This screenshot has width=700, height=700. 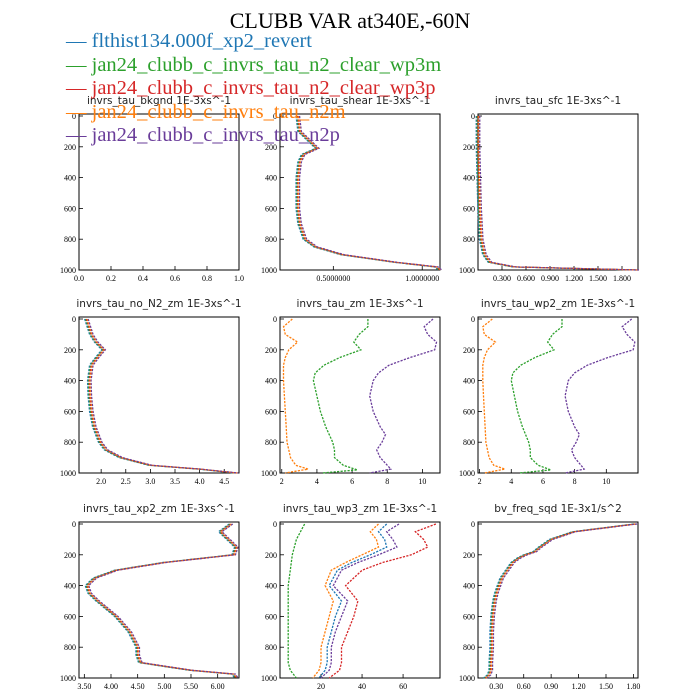 I want to click on legend-entry: — jan24_clubb_c_invrs_tau_n2m, so click(x=206, y=111).